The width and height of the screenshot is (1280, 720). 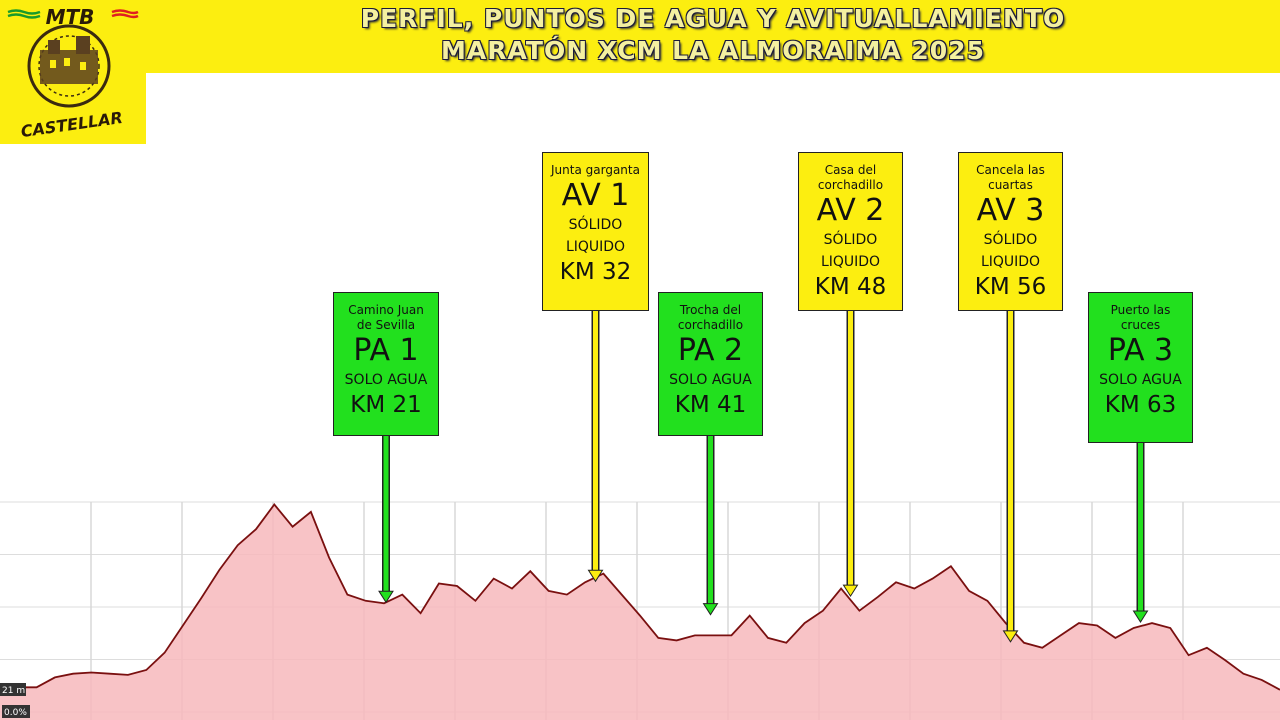 I want to click on callout-code: AV 2, so click(x=850, y=210).